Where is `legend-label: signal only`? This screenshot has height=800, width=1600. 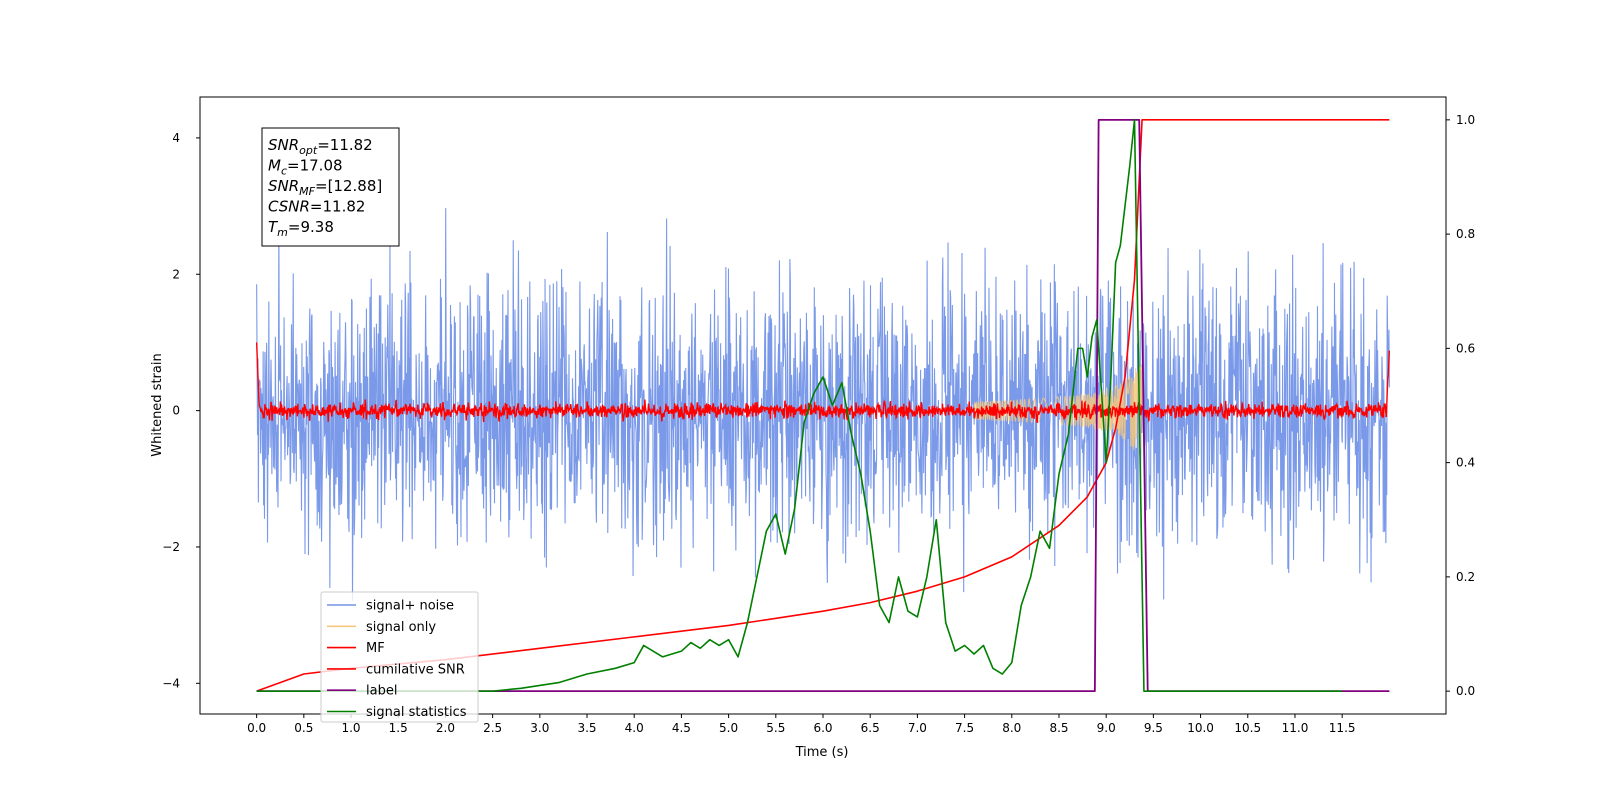
legend-label: signal only is located at coordinates (401, 627).